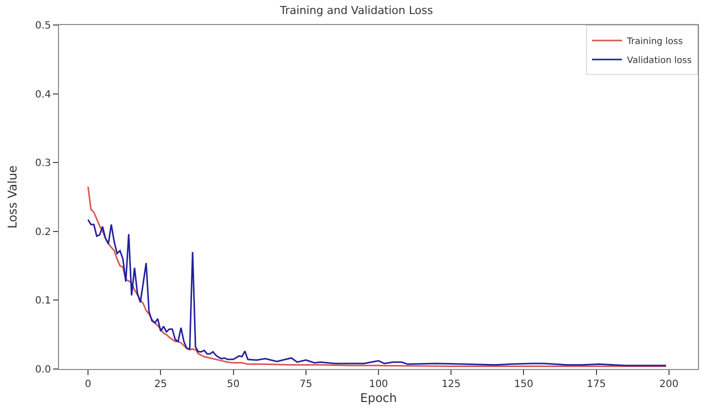 The height and width of the screenshot is (414, 713). Describe the element at coordinates (659, 61) in the screenshot. I see `legend-label: Validation loss` at that location.